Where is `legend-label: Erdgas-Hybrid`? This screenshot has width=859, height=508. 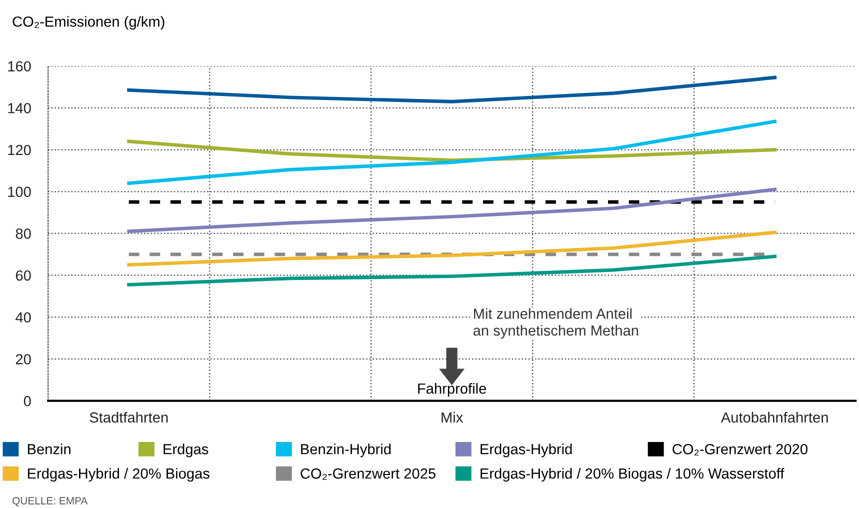
legend-label: Erdgas-Hybrid is located at coordinates (526, 451).